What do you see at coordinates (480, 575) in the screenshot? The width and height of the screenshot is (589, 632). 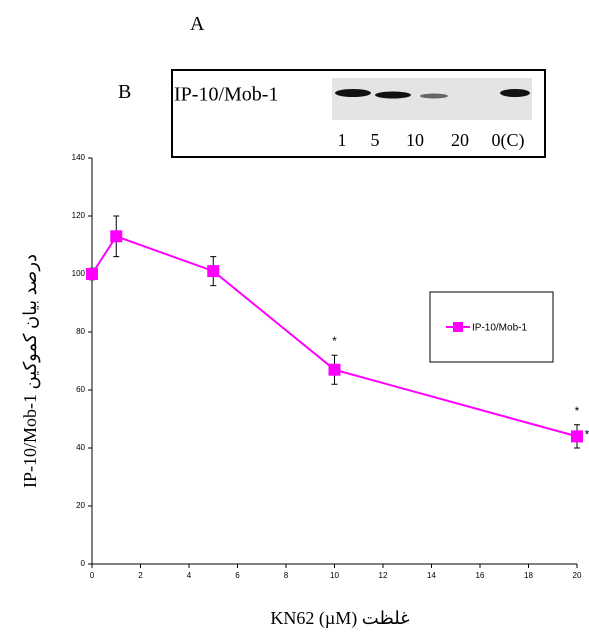 I see `x-tick-label: 16` at bounding box center [480, 575].